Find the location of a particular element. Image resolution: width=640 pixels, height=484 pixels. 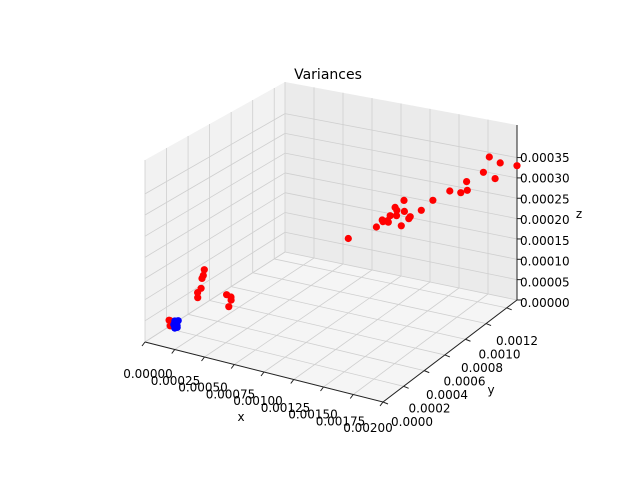

x-tick-label: 0.00025 is located at coordinates (176, 381).